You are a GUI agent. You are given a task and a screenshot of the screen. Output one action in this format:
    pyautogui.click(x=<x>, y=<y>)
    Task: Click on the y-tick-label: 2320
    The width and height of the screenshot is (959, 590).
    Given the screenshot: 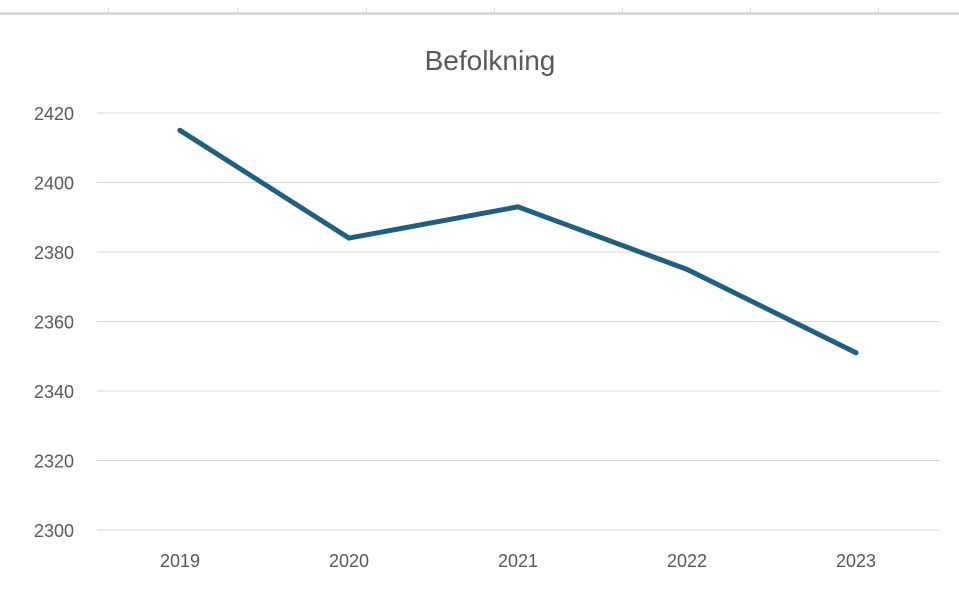 What is the action you would take?
    pyautogui.click(x=54, y=462)
    